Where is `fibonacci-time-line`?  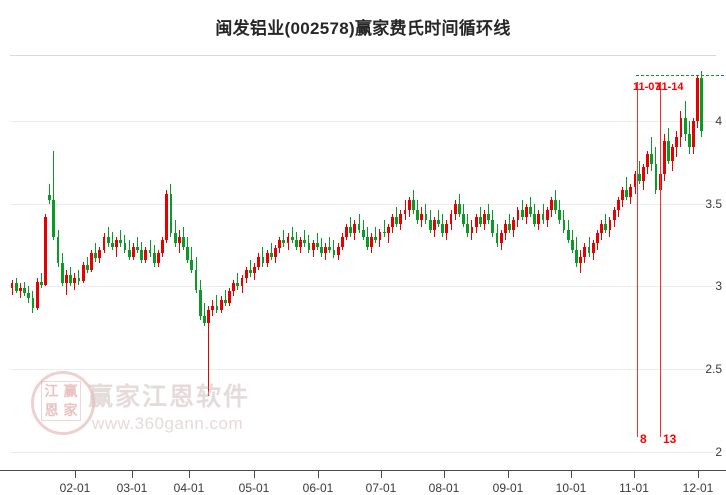 fibonacci-time-line is located at coordinates (637, 259).